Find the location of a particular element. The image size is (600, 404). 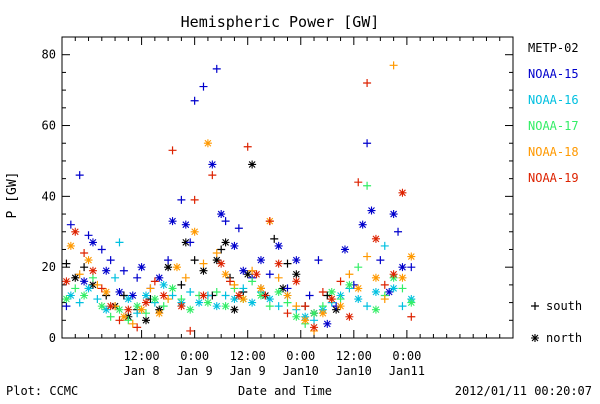

legend-entry: NOAA-18 is located at coordinates (553, 152).